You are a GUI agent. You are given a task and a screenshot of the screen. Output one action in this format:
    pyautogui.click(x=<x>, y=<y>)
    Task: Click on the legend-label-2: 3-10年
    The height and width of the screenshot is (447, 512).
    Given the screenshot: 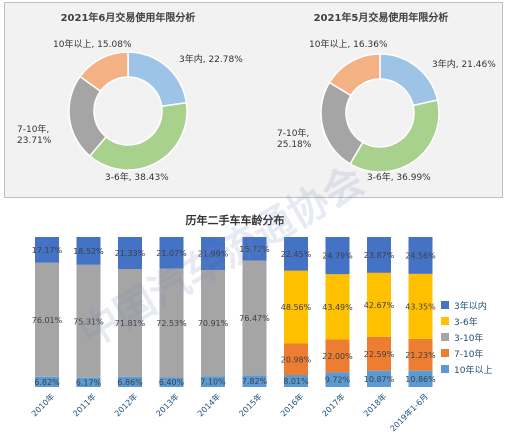 What is the action you would take?
    pyautogui.click(x=469, y=338)
    